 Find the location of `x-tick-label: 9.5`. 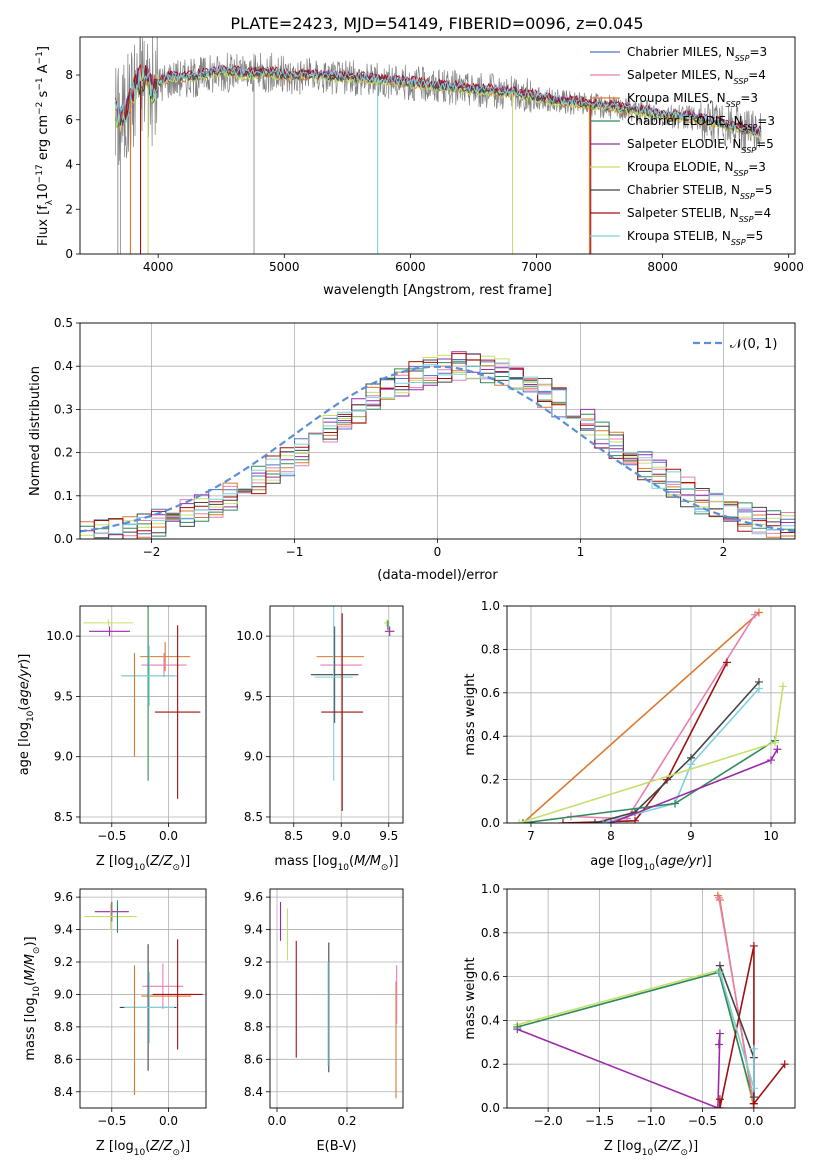

x-tick-label: 9.5 is located at coordinates (388, 836).